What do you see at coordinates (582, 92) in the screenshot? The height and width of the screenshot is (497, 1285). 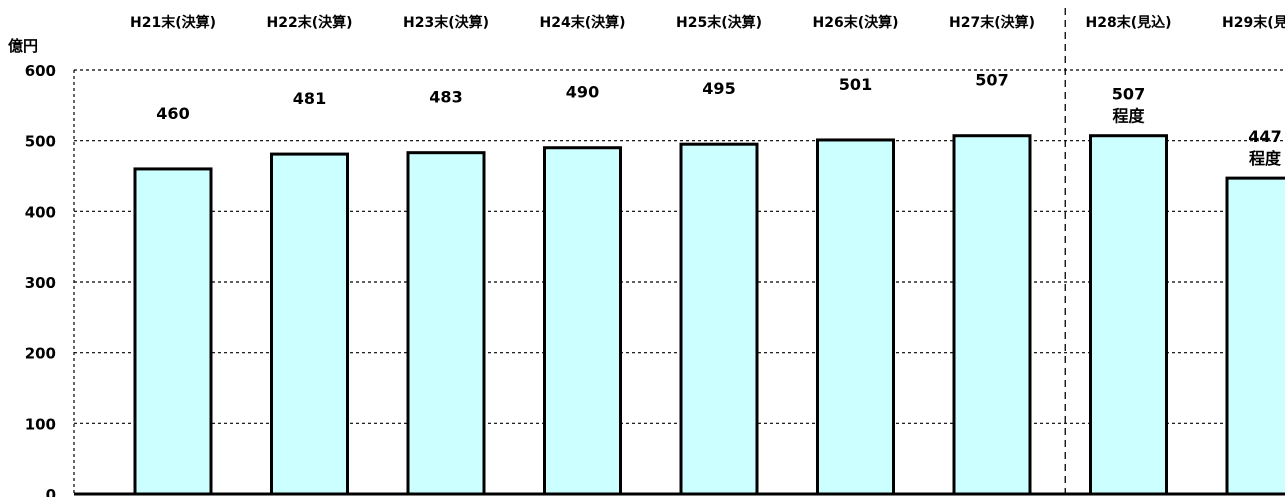 I see `value-label: 490` at bounding box center [582, 92].